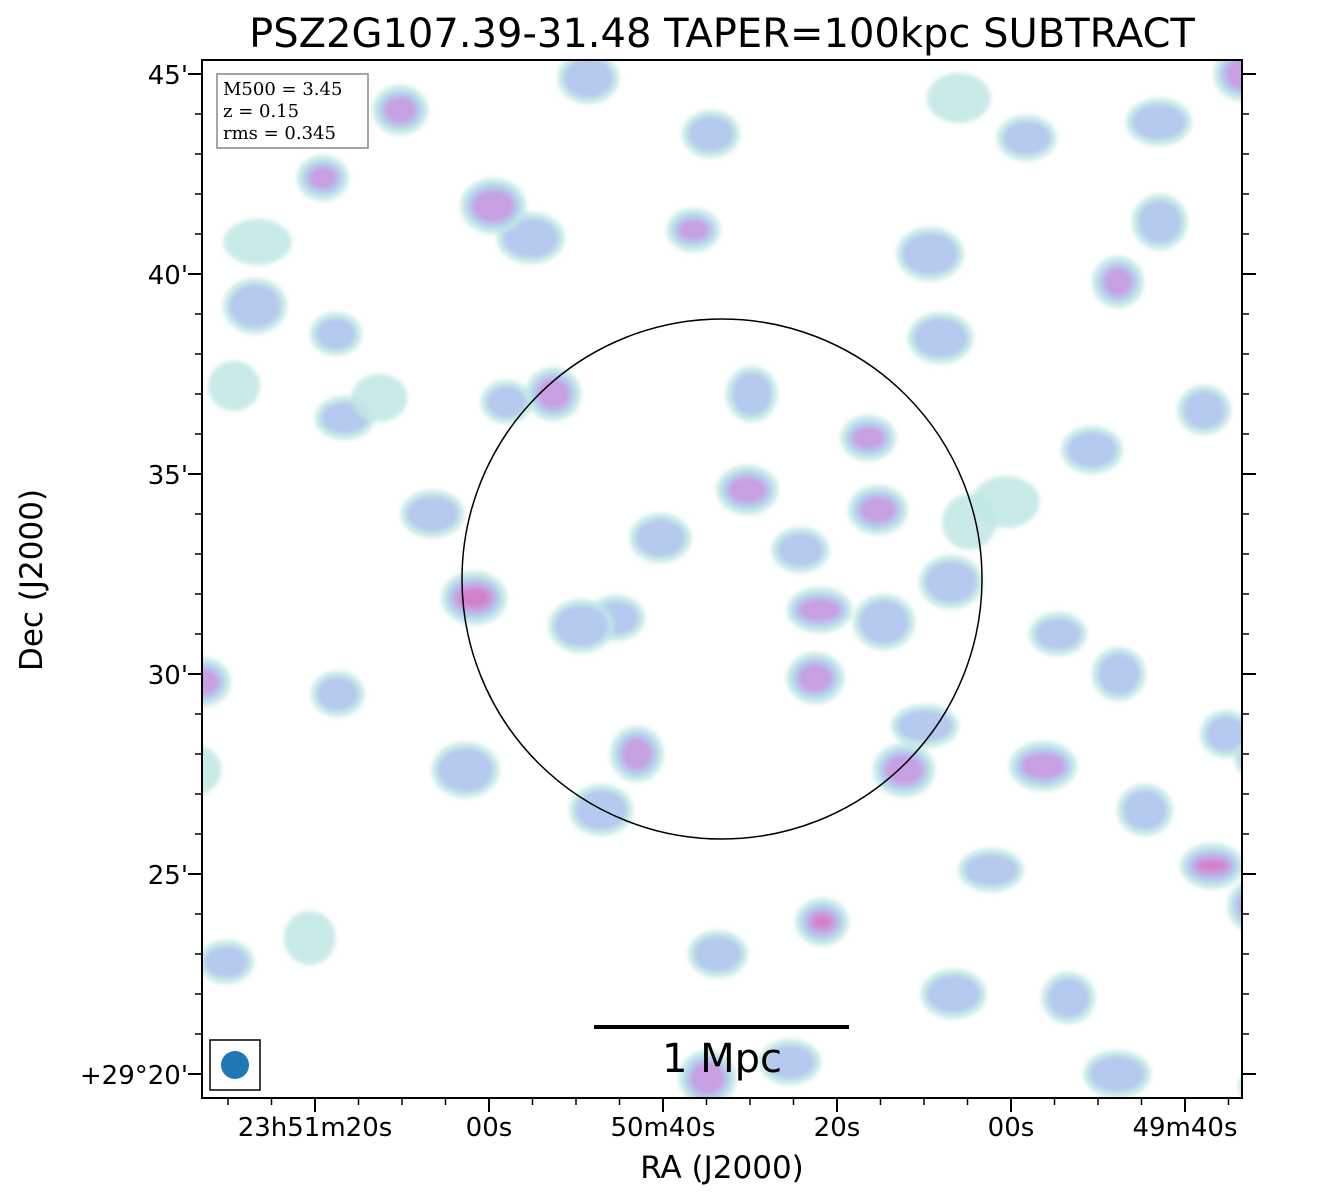  What do you see at coordinates (279, 133) in the screenshot?
I see `info-rms: rms = 0.345` at bounding box center [279, 133].